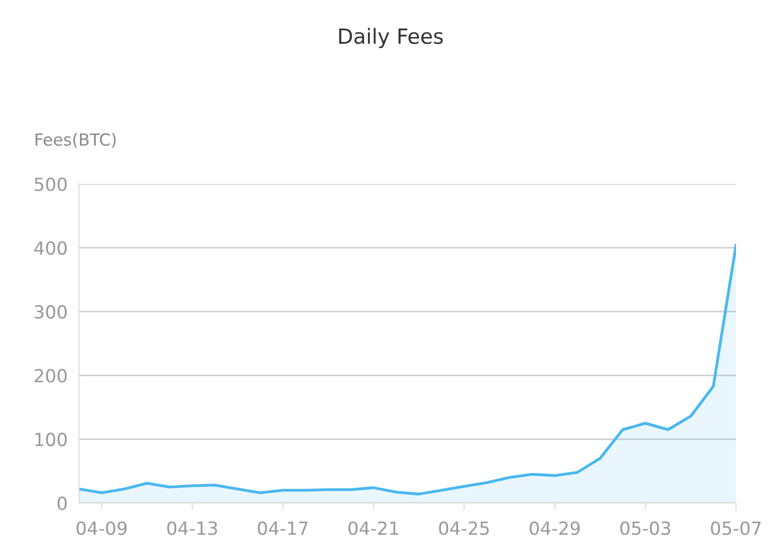 The width and height of the screenshot is (781, 555). I want to click on x-tick-label: 04-29, so click(555, 528).